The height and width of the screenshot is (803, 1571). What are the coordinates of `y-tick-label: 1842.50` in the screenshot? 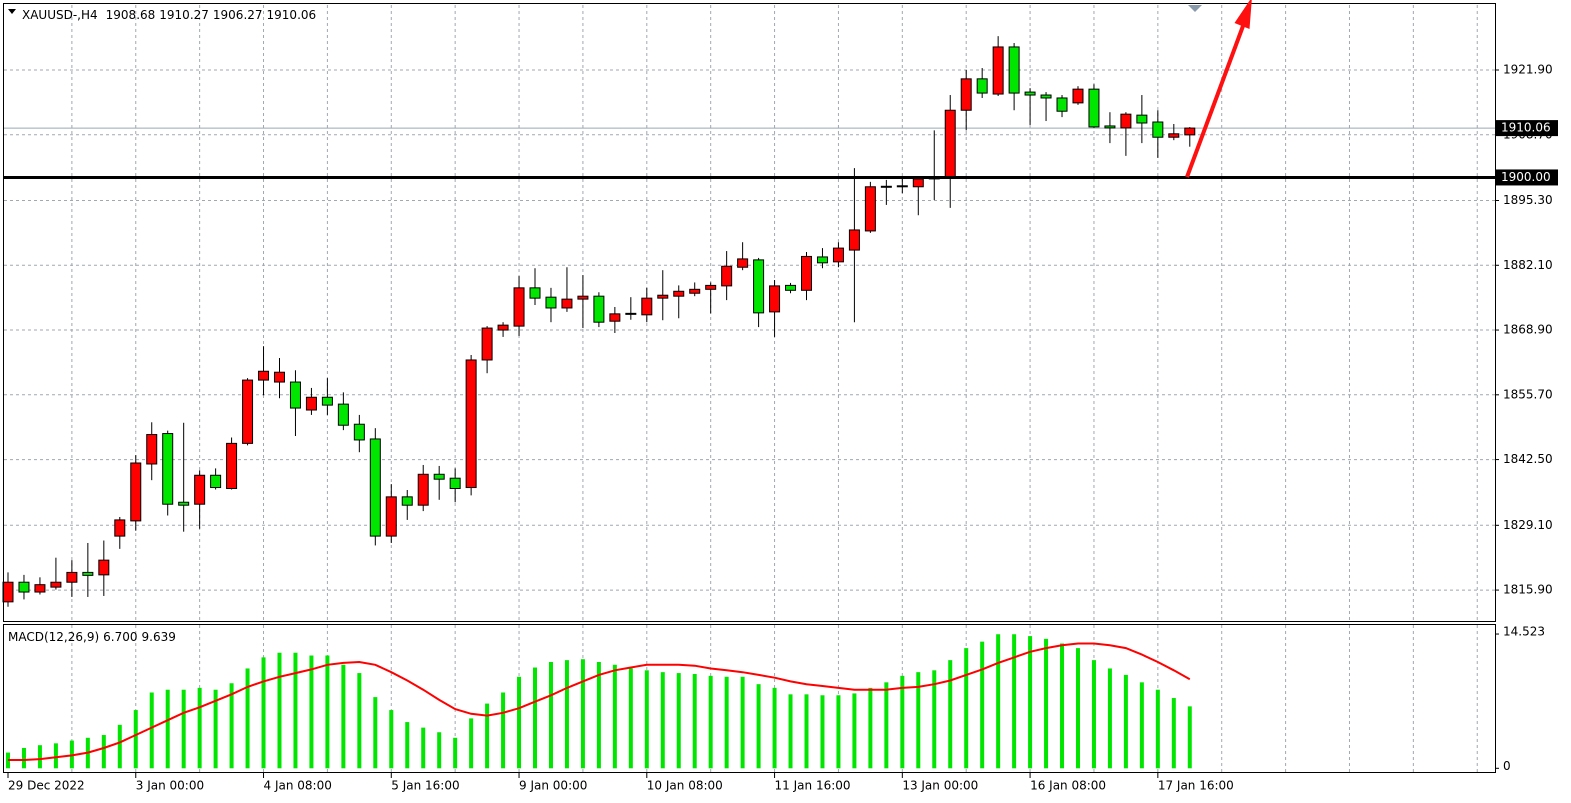 It's located at (1528, 459).